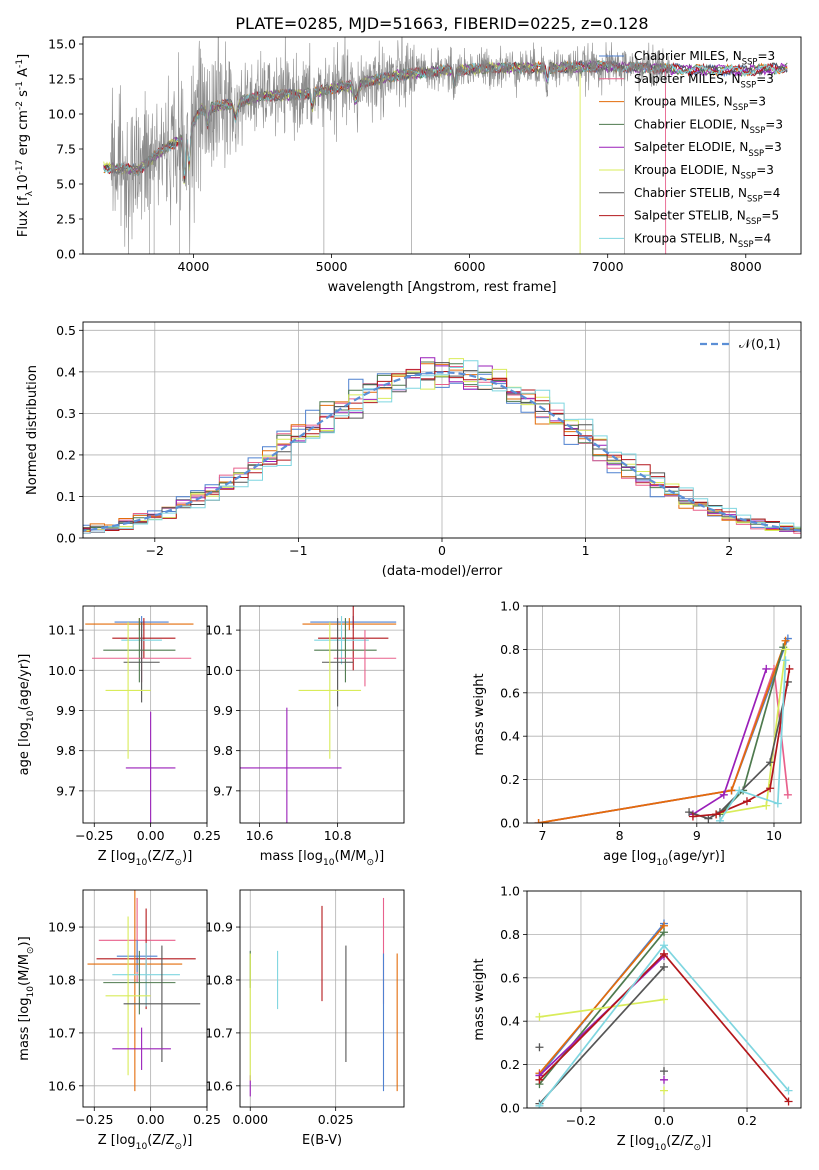  What do you see at coordinates (664, 932) in the screenshot?
I see `weight-marker-chabrier_elodie` at bounding box center [664, 932].